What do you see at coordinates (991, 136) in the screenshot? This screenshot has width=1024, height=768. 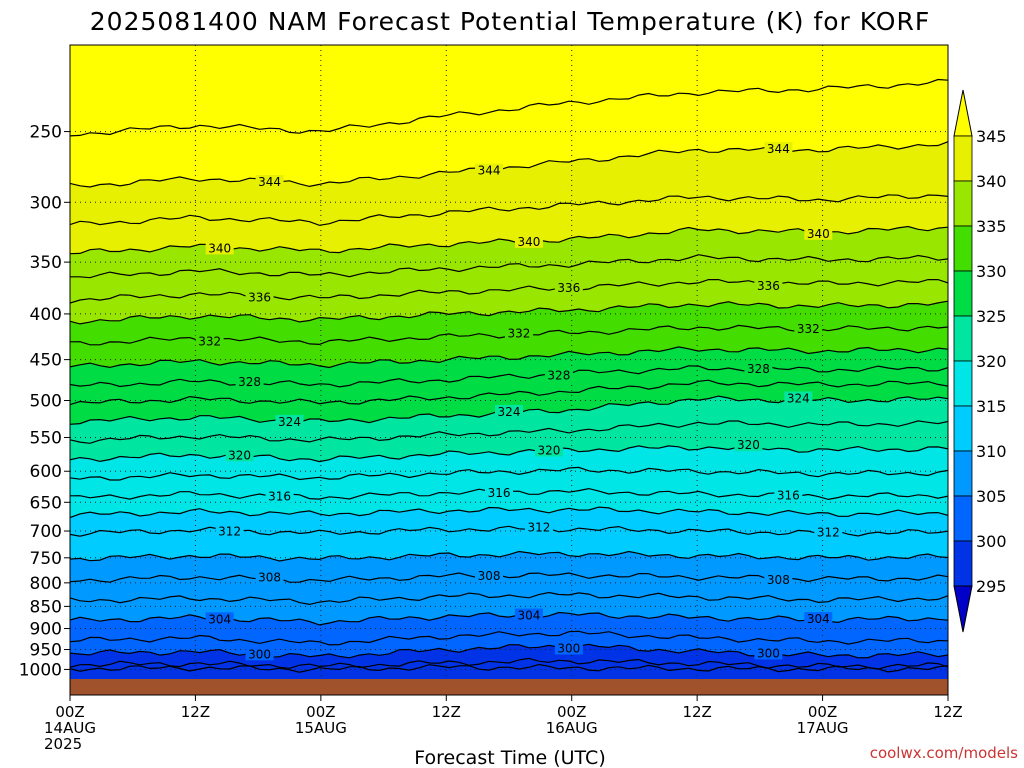 I see `colorbar-label-345: 345` at bounding box center [991, 136].